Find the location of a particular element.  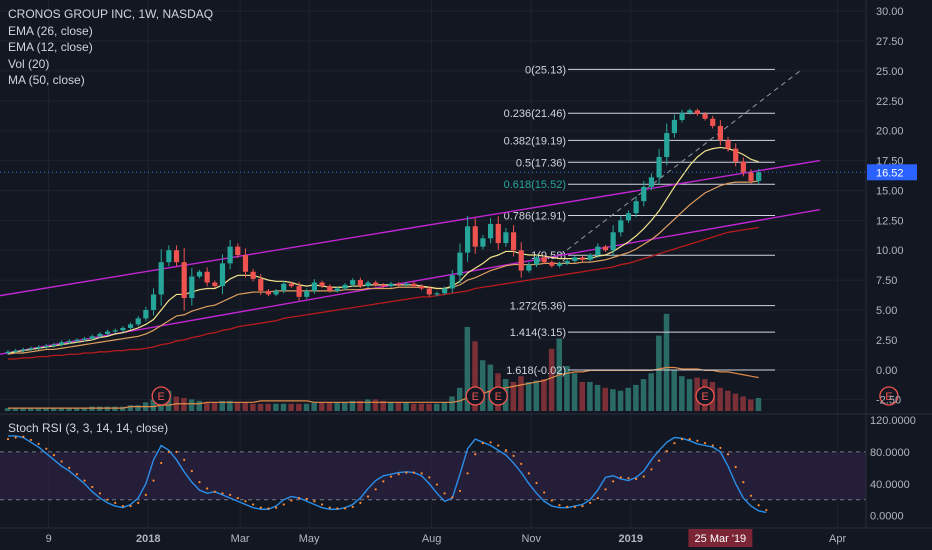

price-tick-label: 10.00 is located at coordinates (890, 251).